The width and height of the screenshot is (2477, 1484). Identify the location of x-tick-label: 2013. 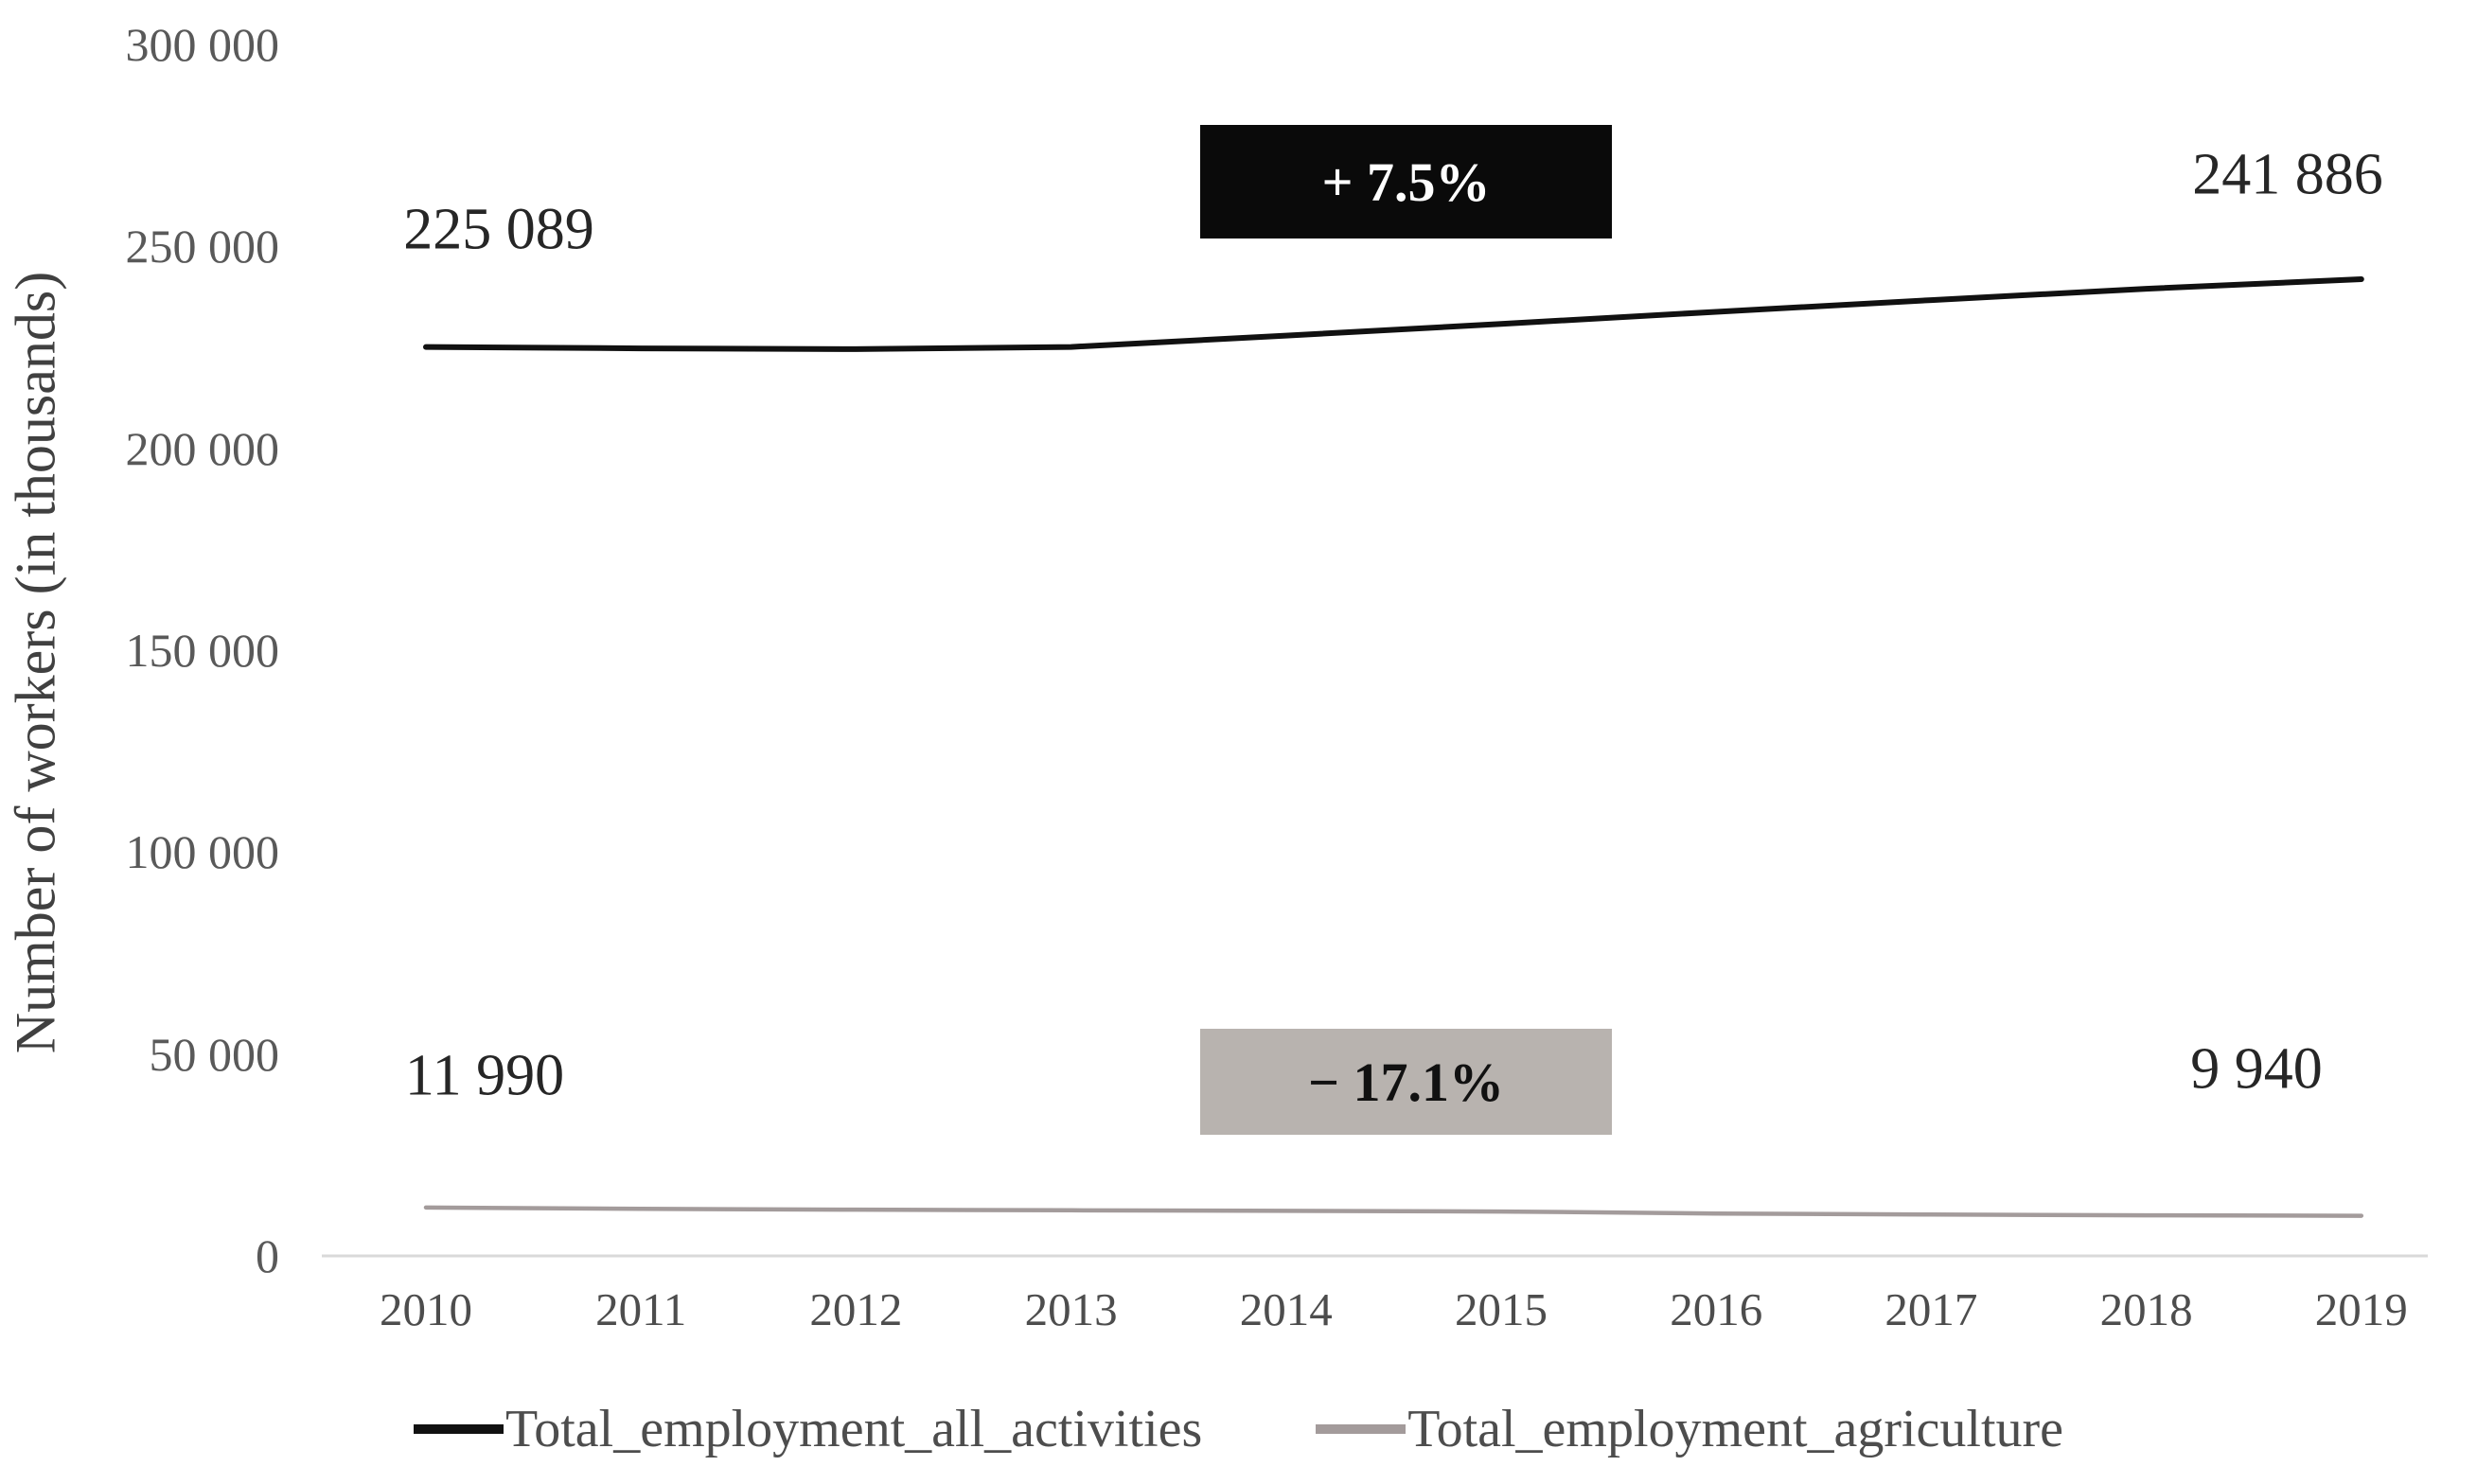
(1071, 1309).